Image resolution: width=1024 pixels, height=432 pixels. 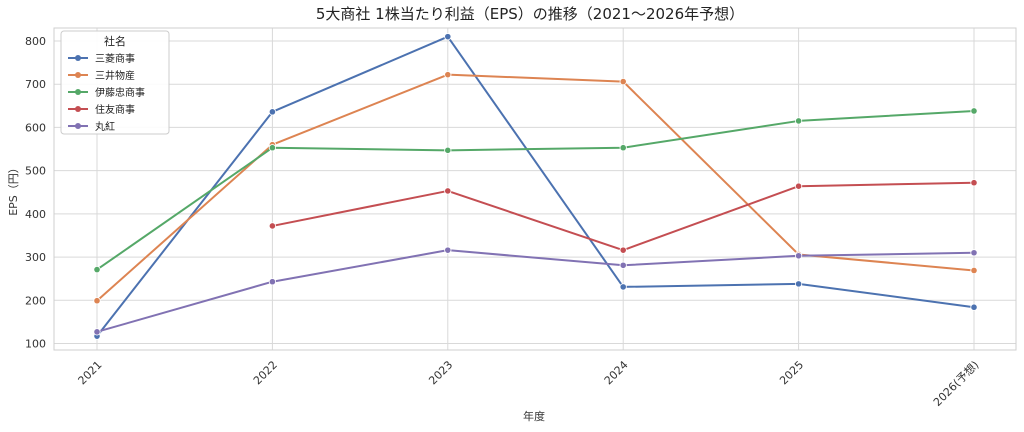 I want to click on legend-label: 丸紅, so click(x=105, y=126).